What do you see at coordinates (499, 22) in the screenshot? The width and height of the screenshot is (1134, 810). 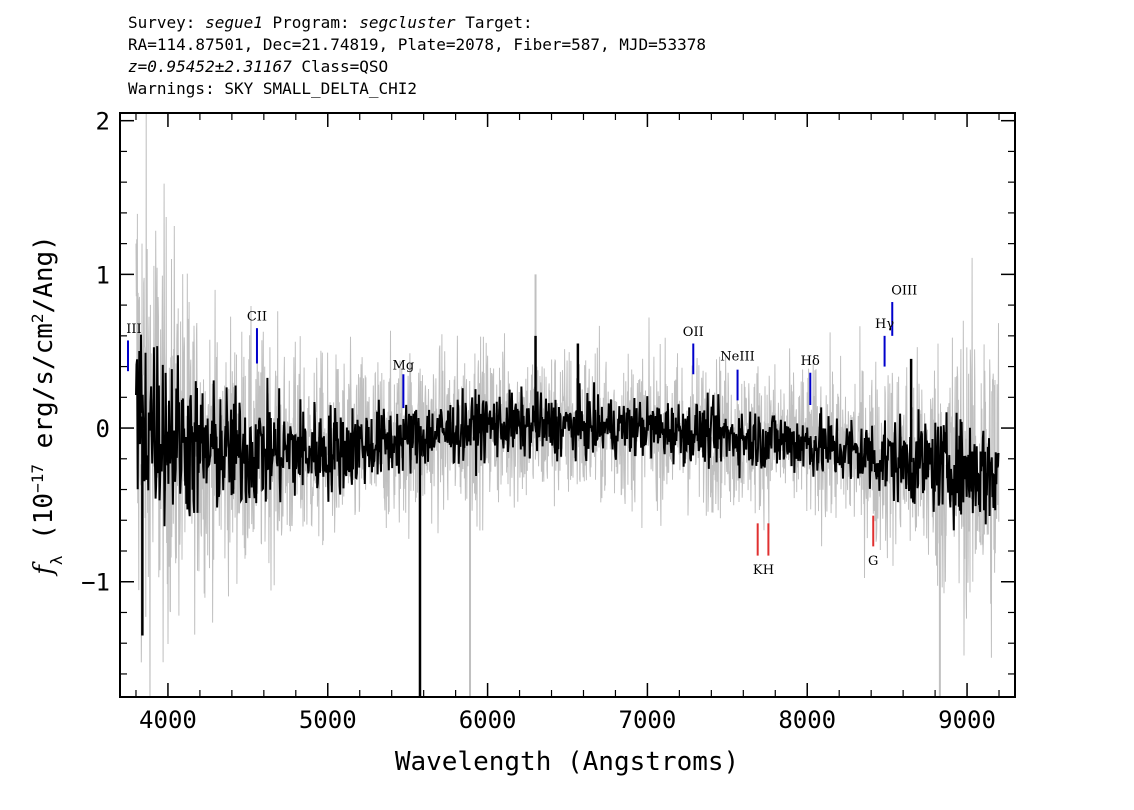 I see `target-label: Target:` at bounding box center [499, 22].